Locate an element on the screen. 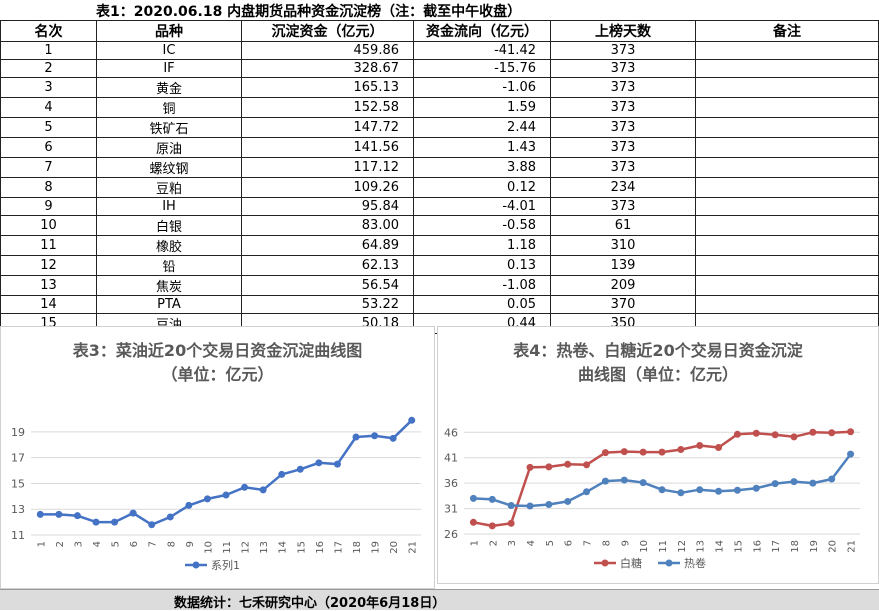  x-tick-label: 2 is located at coordinates (493, 543).